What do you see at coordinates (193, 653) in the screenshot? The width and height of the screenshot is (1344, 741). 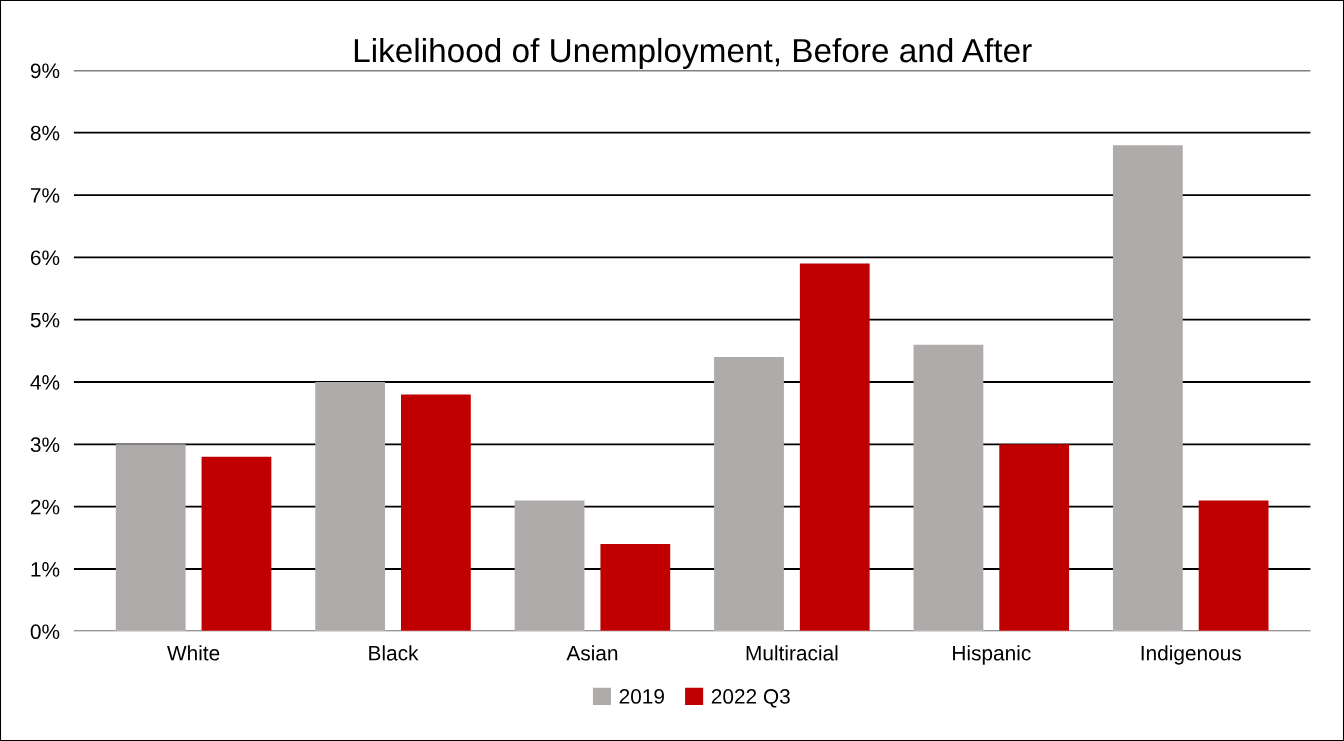 I see `x-tick-label: White` at bounding box center [193, 653].